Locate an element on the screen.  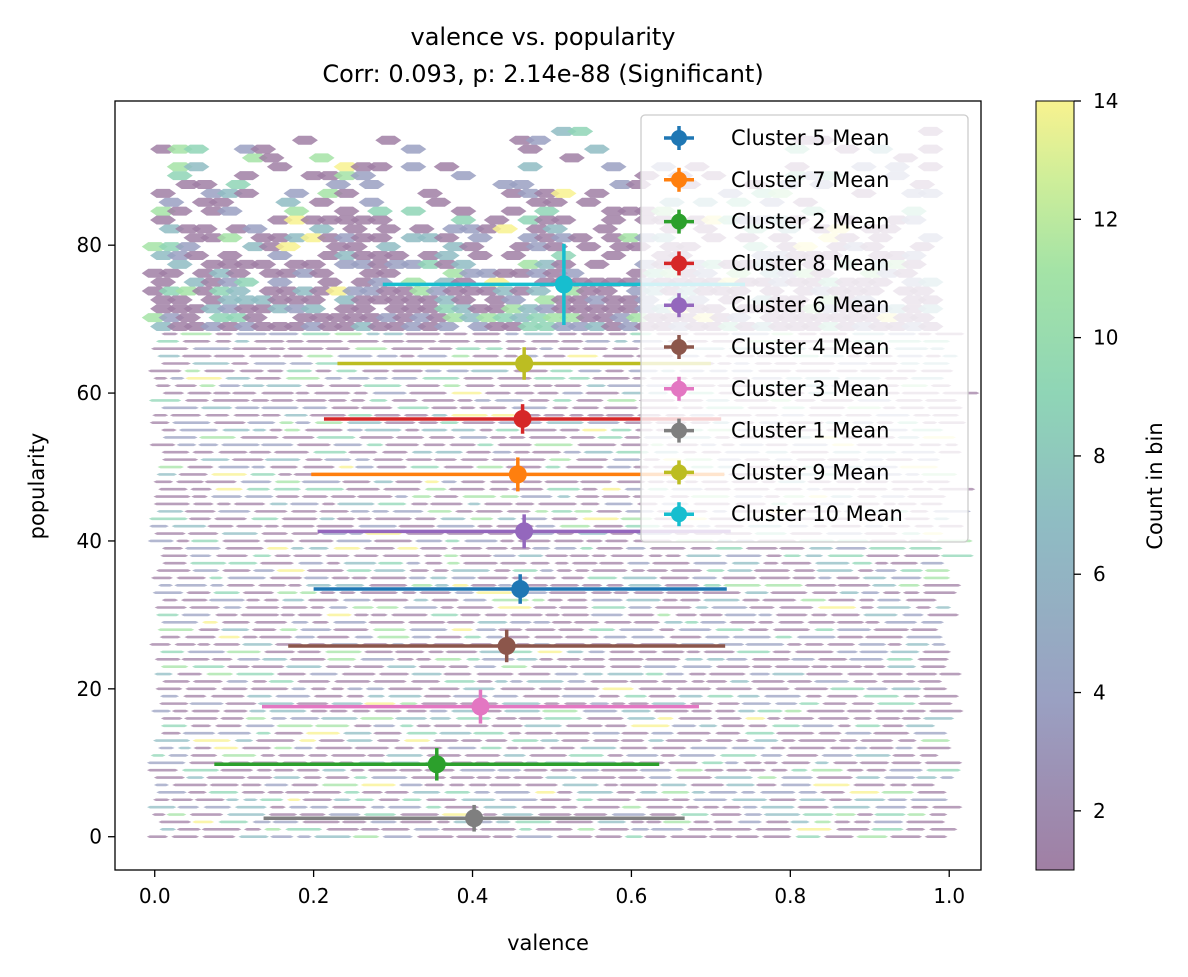
legend-label: Cluster 1 Mean is located at coordinates (810, 431).